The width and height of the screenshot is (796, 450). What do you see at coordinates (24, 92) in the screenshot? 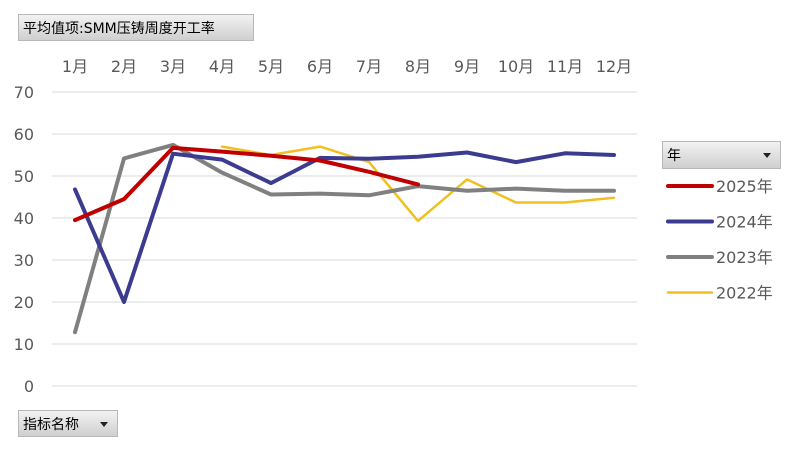
I see `y-tick-label: 70` at bounding box center [24, 92].